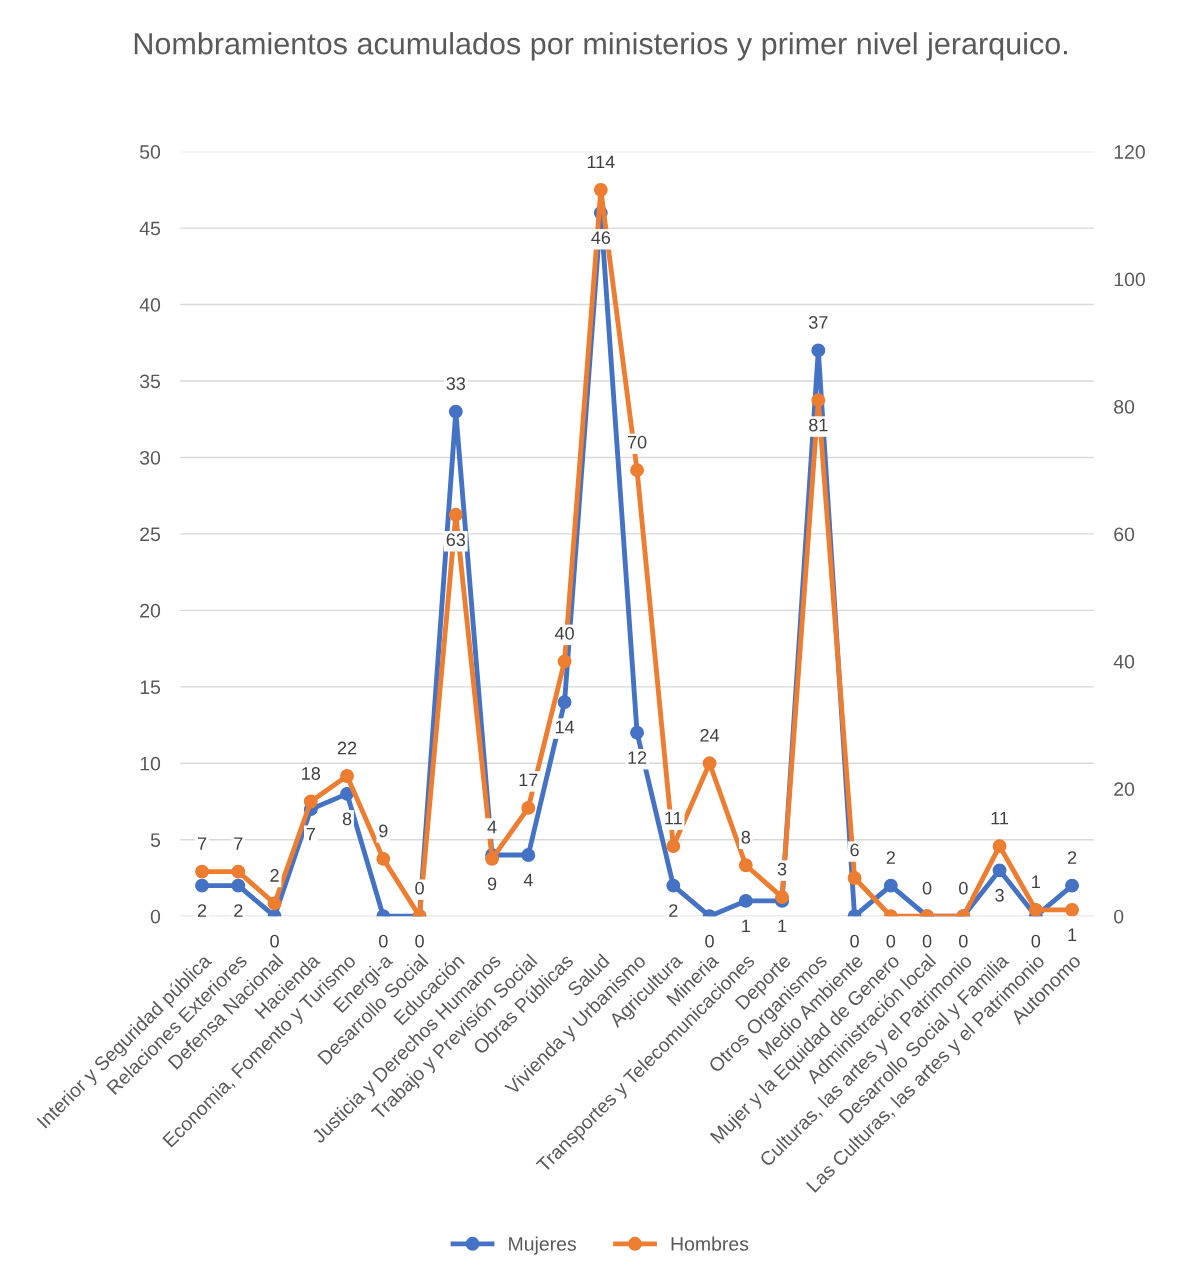 The height and width of the screenshot is (1285, 1202). I want to click on y2-tick-label: 20, so click(1124, 789).